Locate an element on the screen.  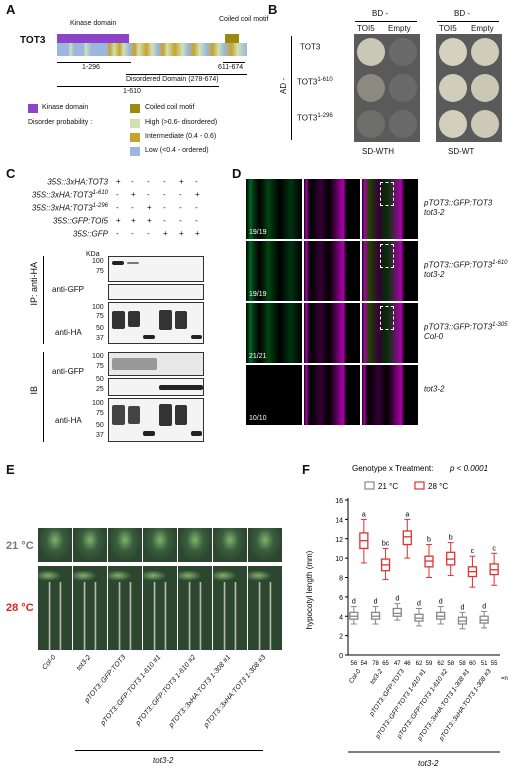
panel-e-label: E is located at coordinates (10, 469).